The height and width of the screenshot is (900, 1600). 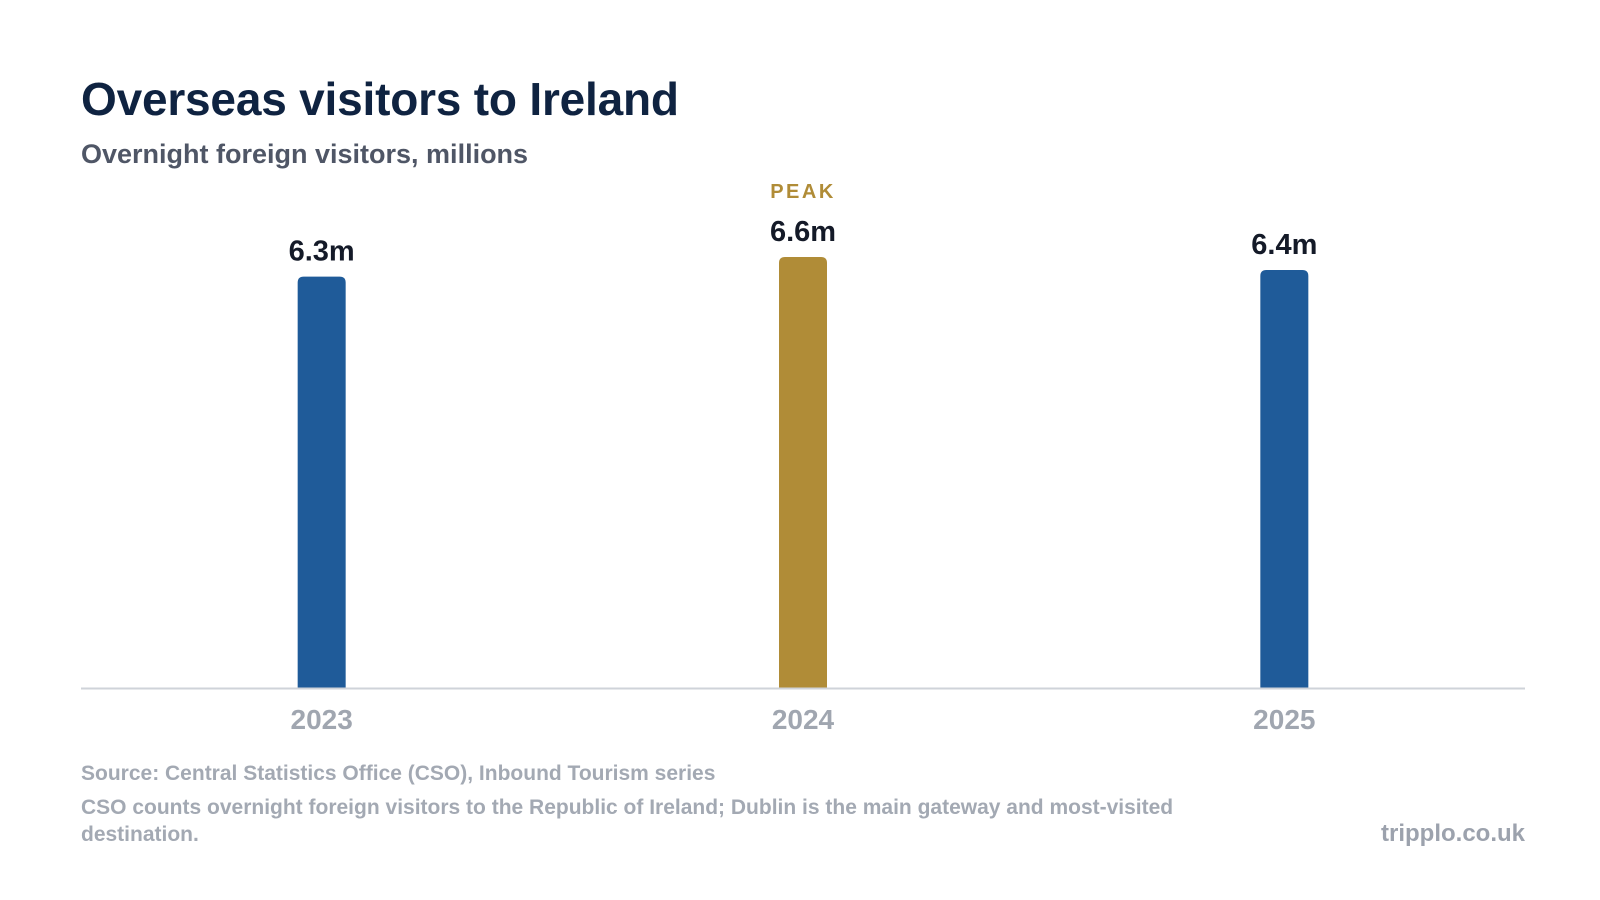 I want to click on data-label-2024: 6.6m, so click(x=803, y=232).